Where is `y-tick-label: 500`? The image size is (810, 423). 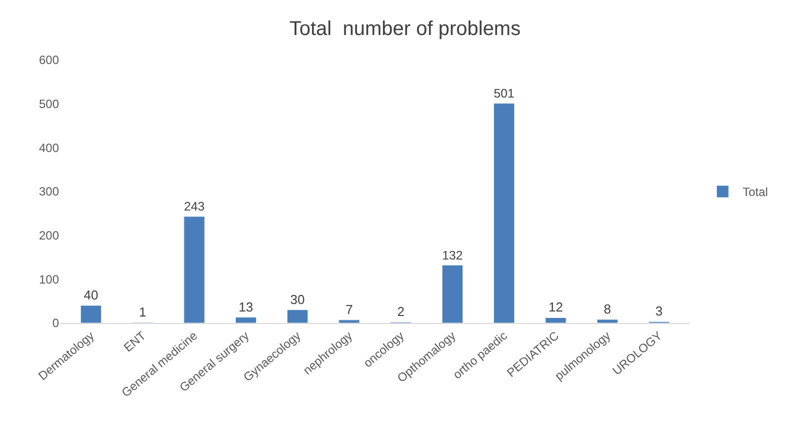 y-tick-label: 500 is located at coordinates (49, 104).